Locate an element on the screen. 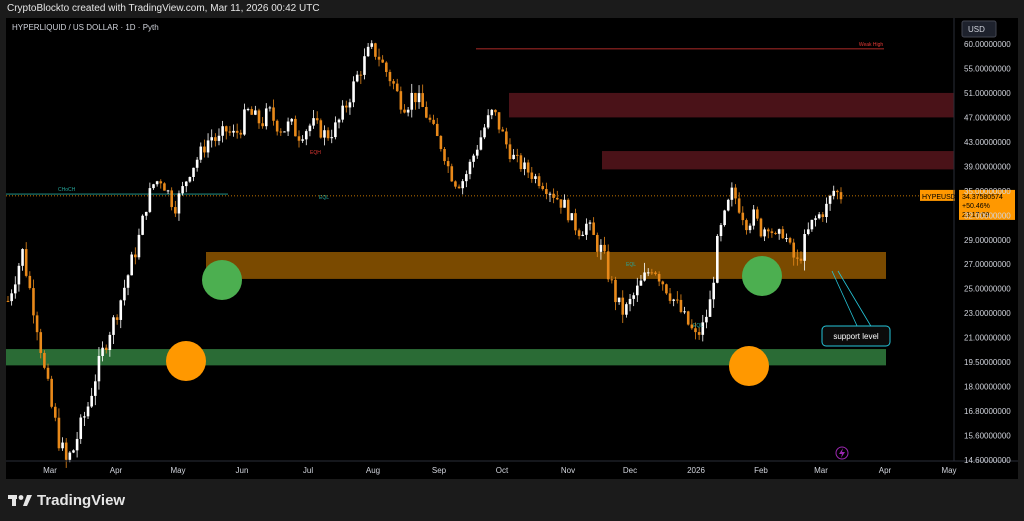  y-tick-label: 18.00000000 is located at coordinates (987, 387).